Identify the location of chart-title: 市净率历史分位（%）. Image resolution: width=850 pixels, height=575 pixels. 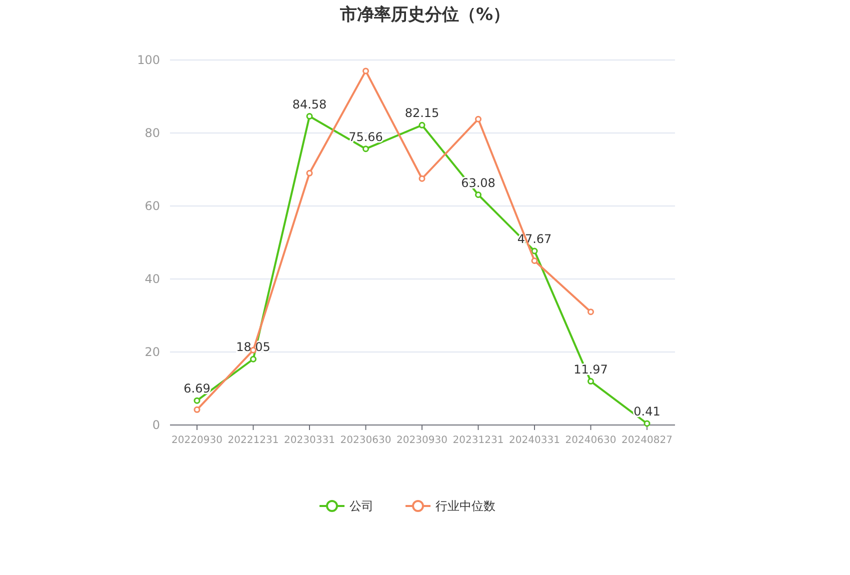
(424, 15).